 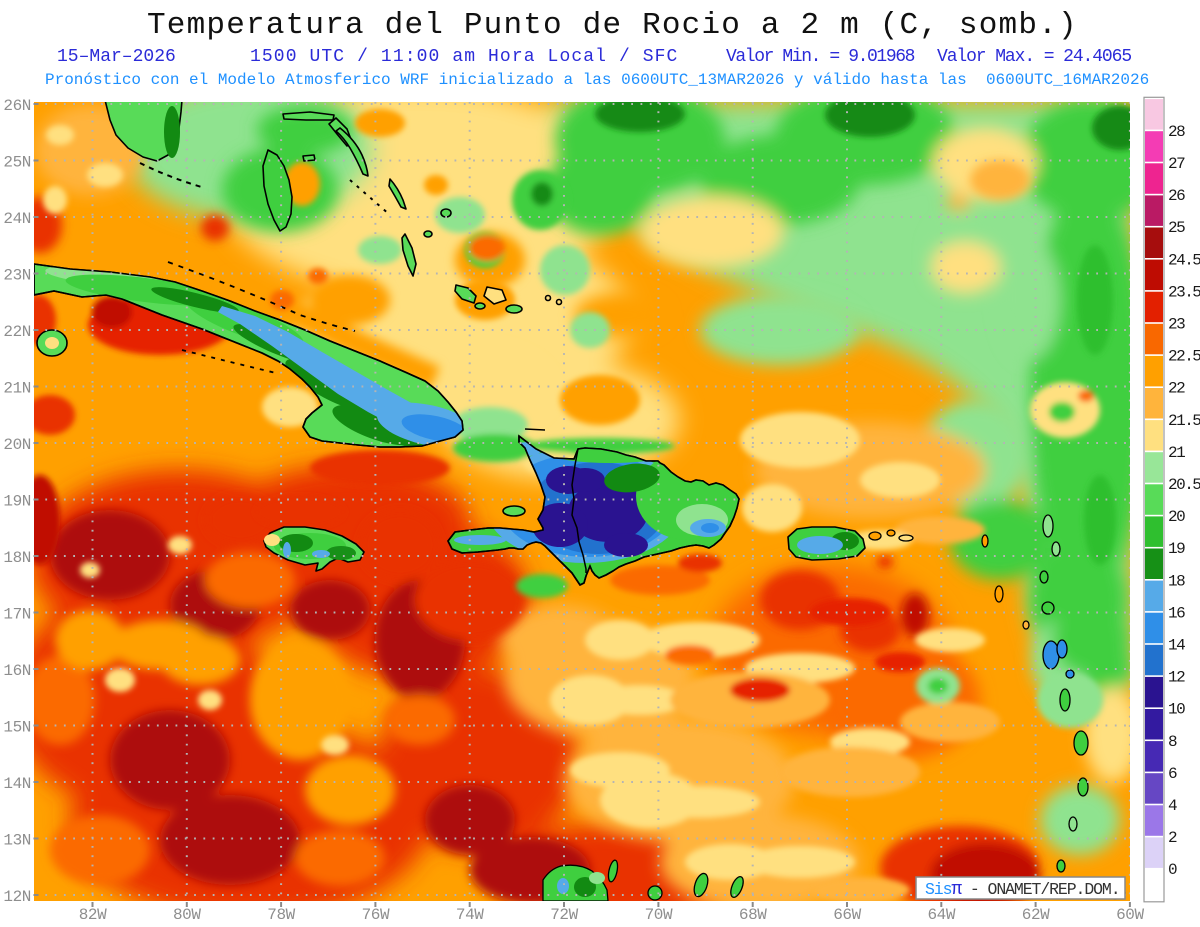 What do you see at coordinates (17, 332) in the screenshot?
I see `svg-text: 22N` at bounding box center [17, 332].